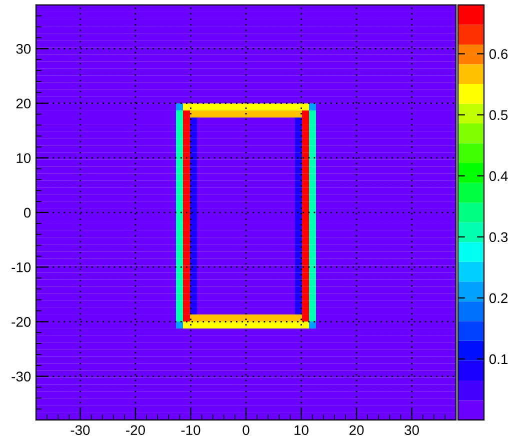  What do you see at coordinates (498, 176) in the screenshot?
I see `color-bar-label: 0.4` at bounding box center [498, 176].